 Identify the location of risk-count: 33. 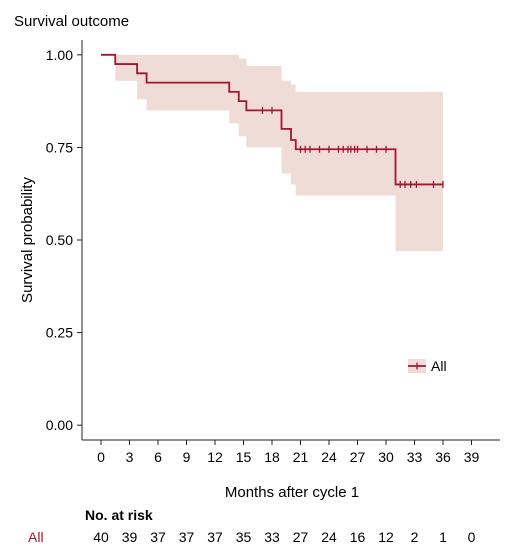
(272, 537).